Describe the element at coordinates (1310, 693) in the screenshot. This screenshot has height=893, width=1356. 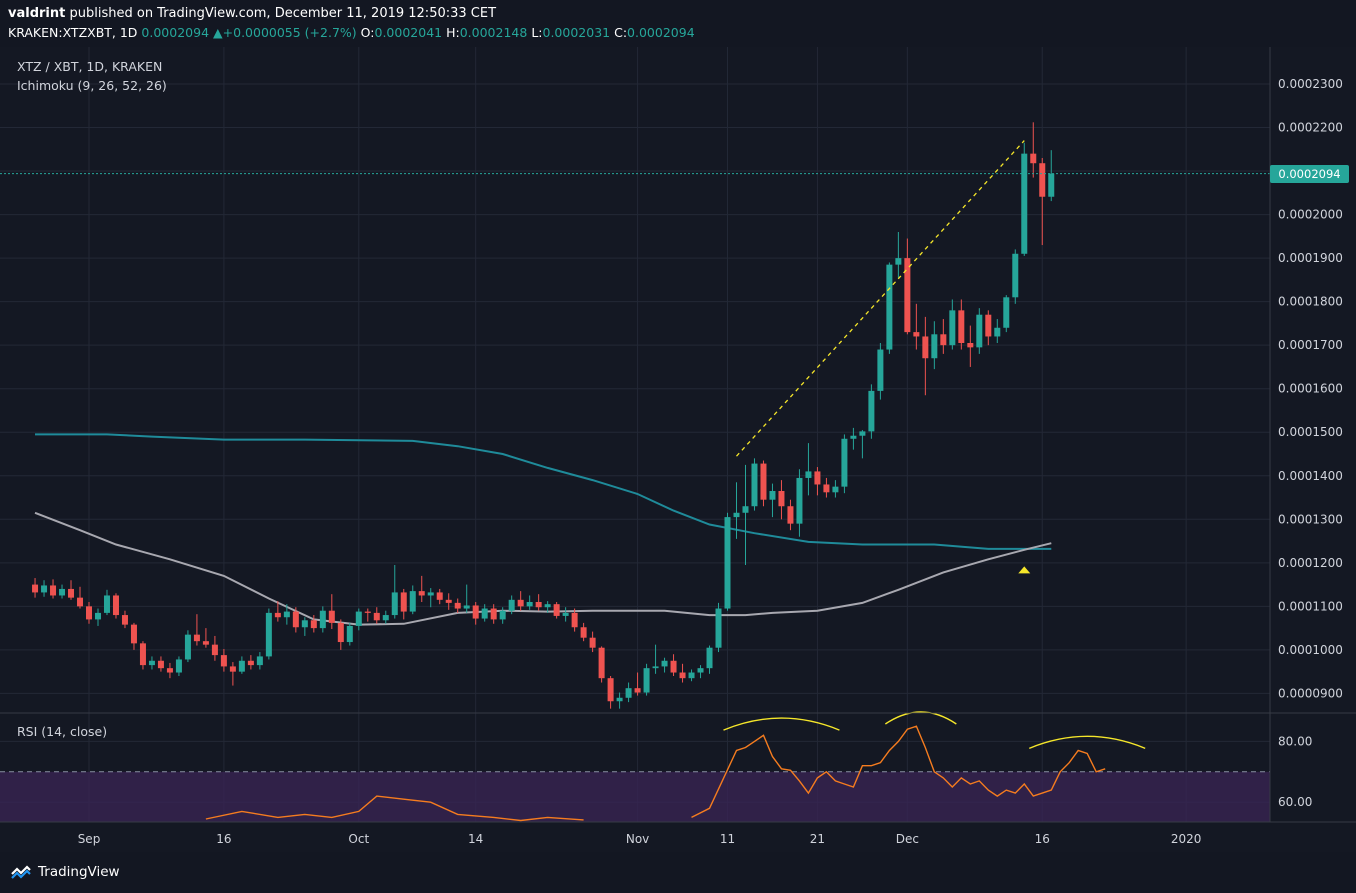
I see `price-tick-label: 0.0000900` at that location.